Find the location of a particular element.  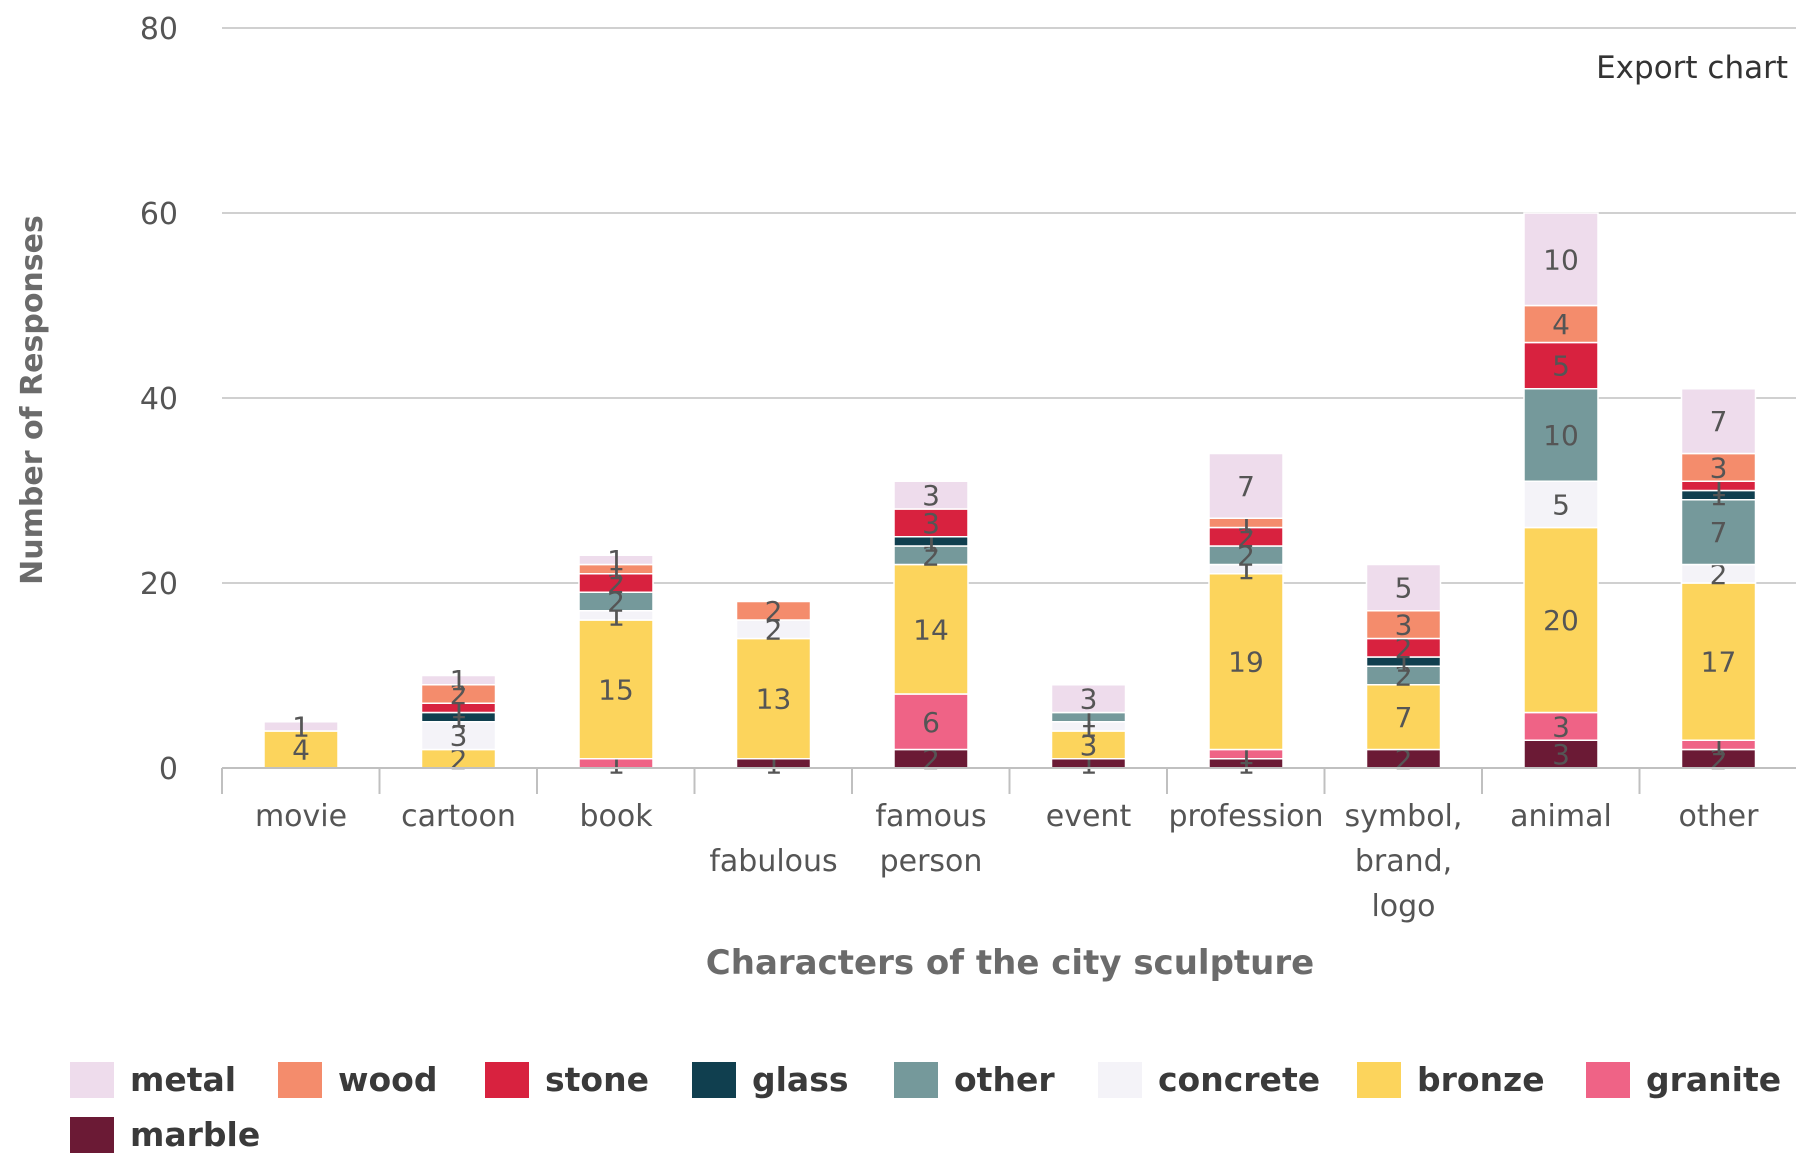

legend-item-granite: granite is located at coordinates (1683, 1079).